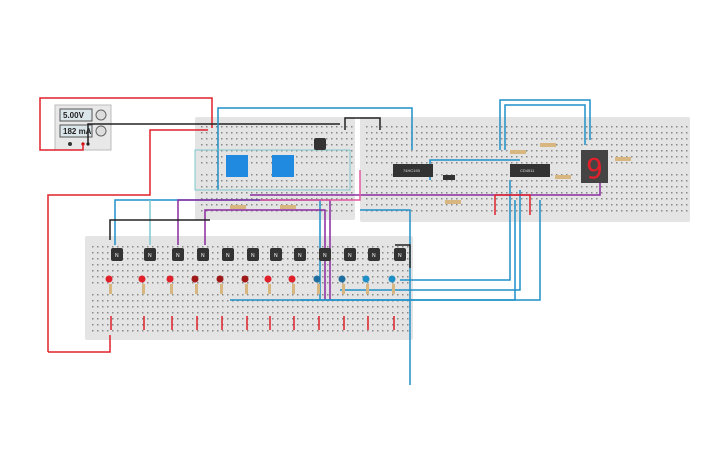  I want to click on chip-counter: 74HC193, so click(413, 170).